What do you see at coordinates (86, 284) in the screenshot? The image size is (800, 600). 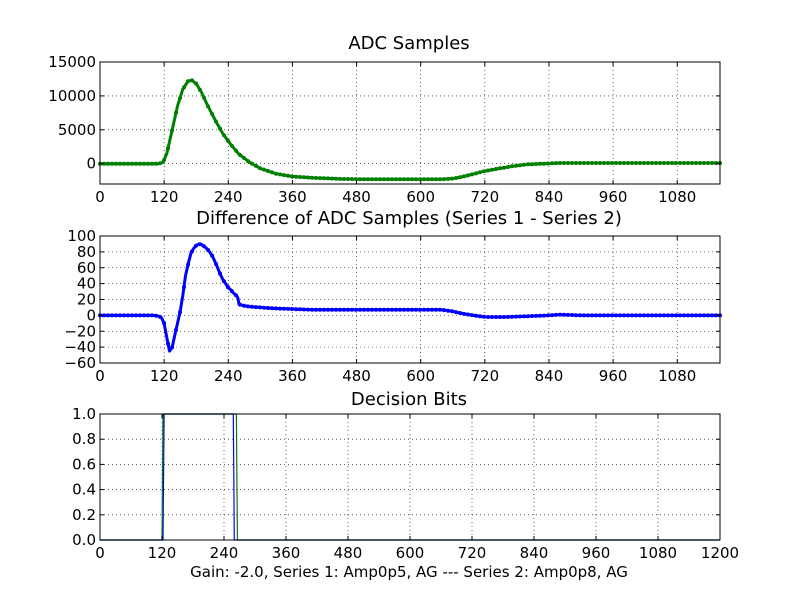 I see `difference-y-tick-label: 40` at bounding box center [86, 284].